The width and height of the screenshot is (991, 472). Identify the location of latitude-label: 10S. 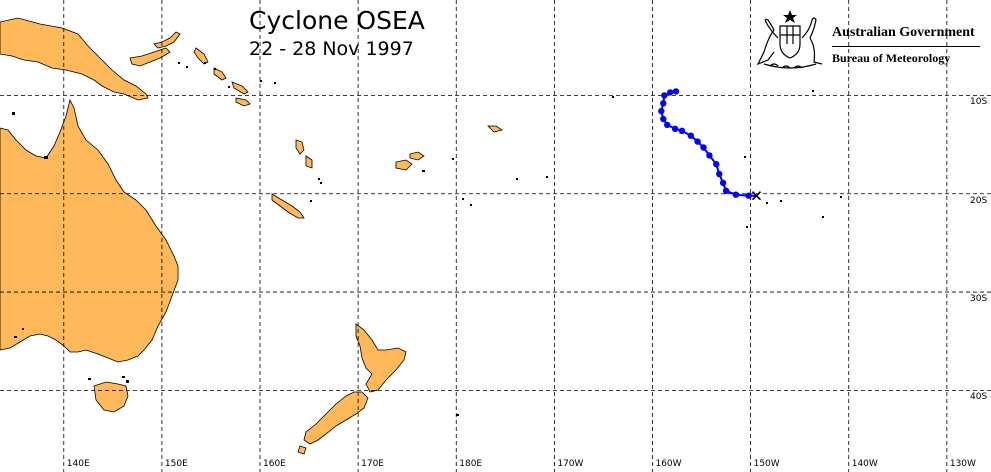
(979, 102).